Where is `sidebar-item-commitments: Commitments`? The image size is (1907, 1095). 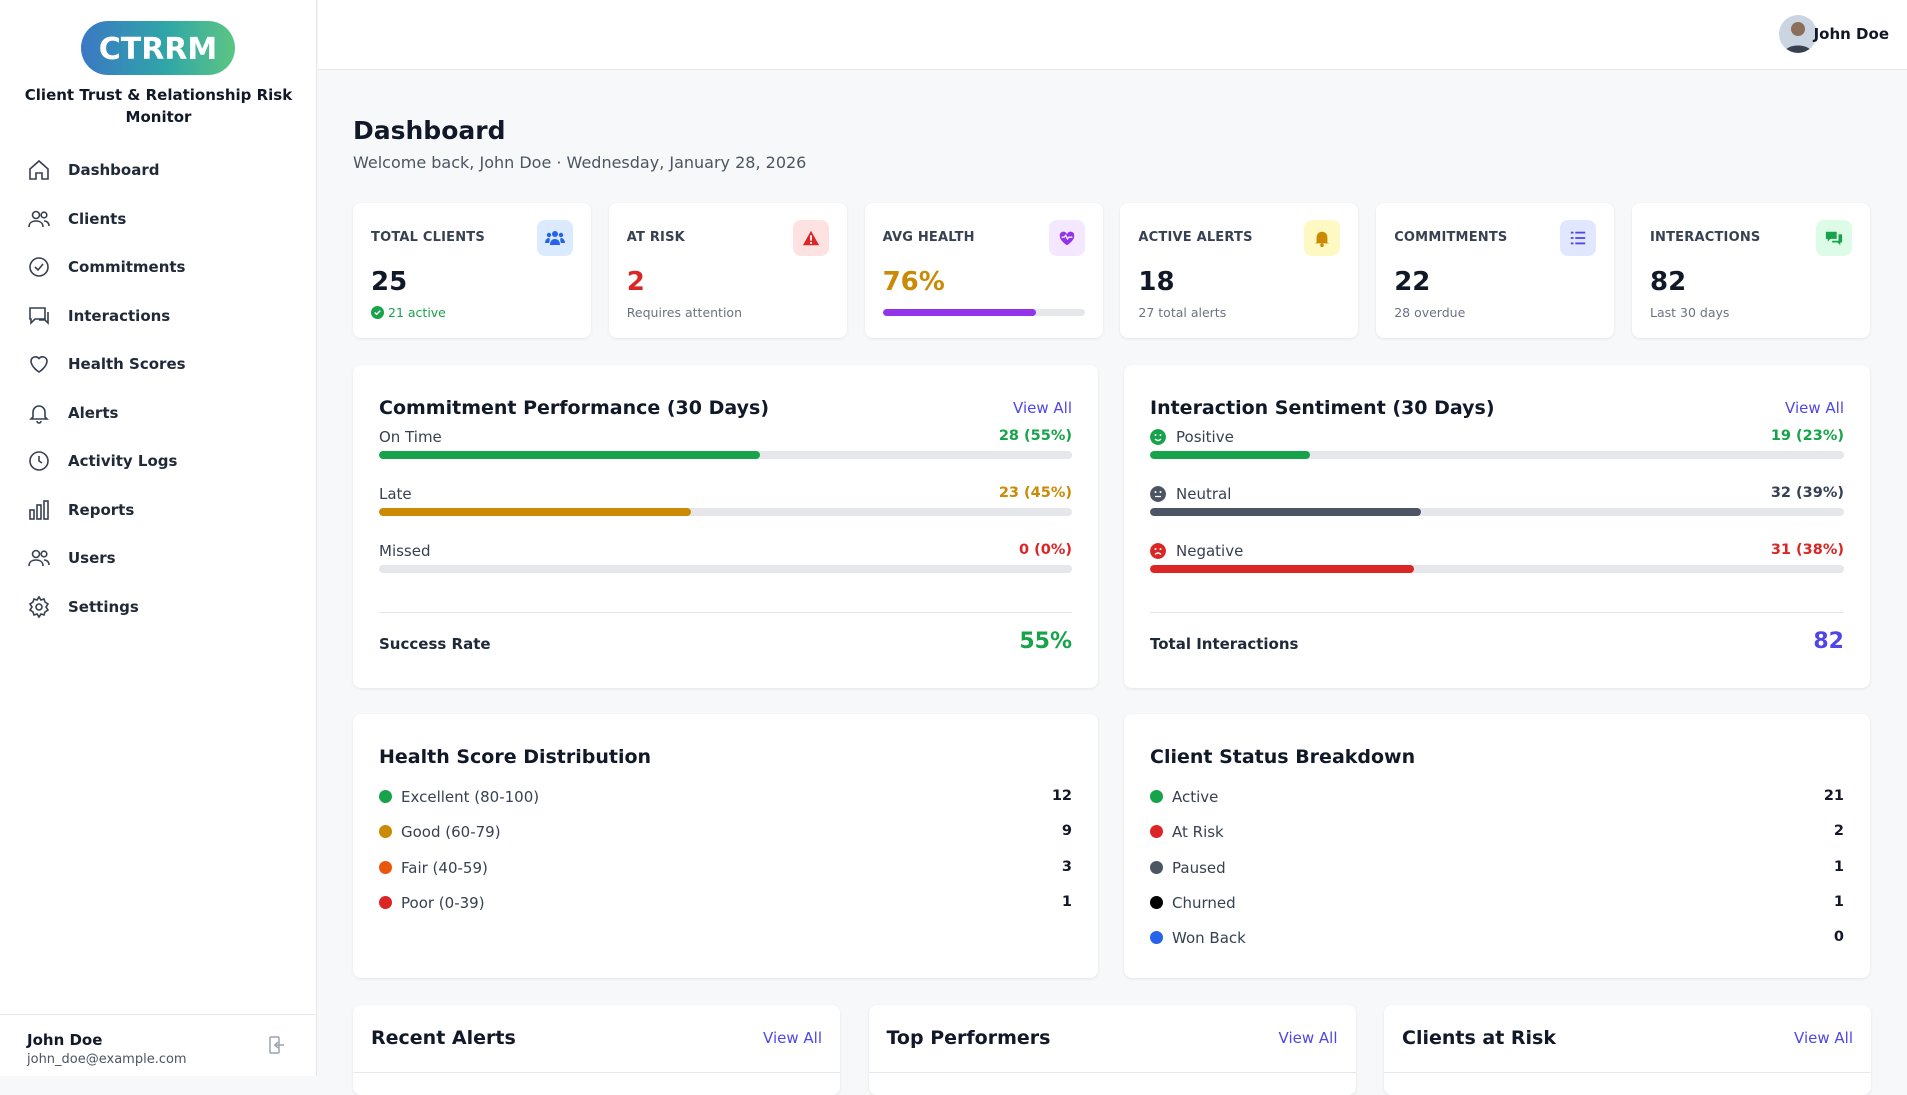 sidebar-item-commitments: Commitments is located at coordinates (158, 267).